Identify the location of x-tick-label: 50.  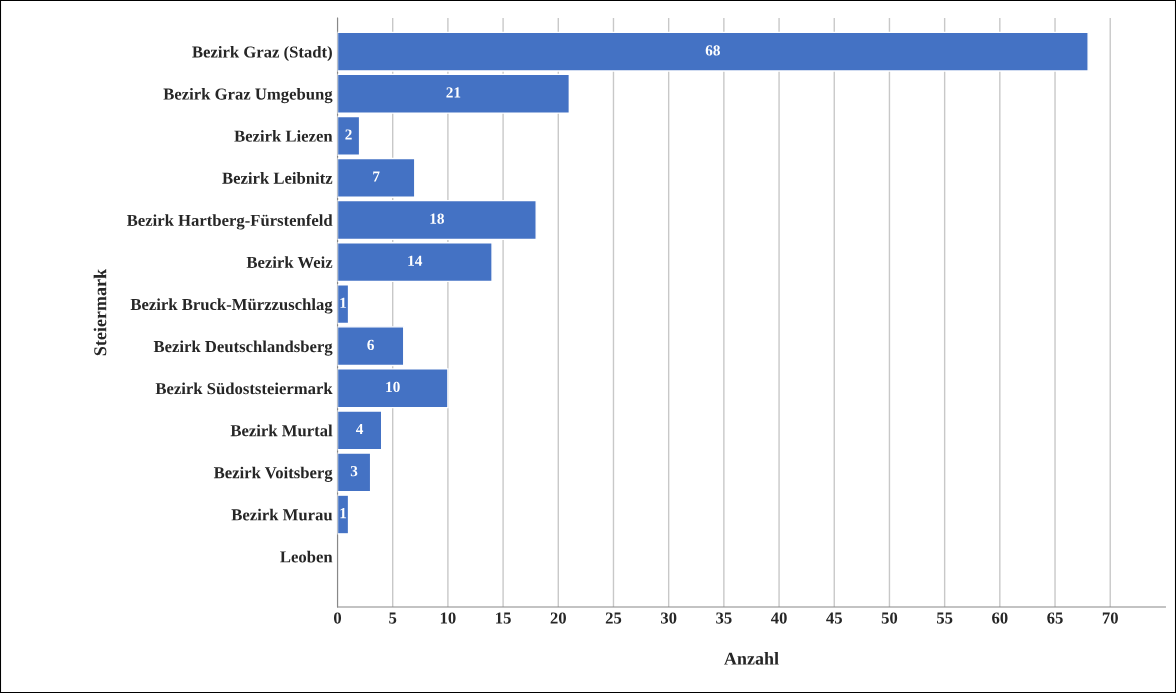
(889, 618).